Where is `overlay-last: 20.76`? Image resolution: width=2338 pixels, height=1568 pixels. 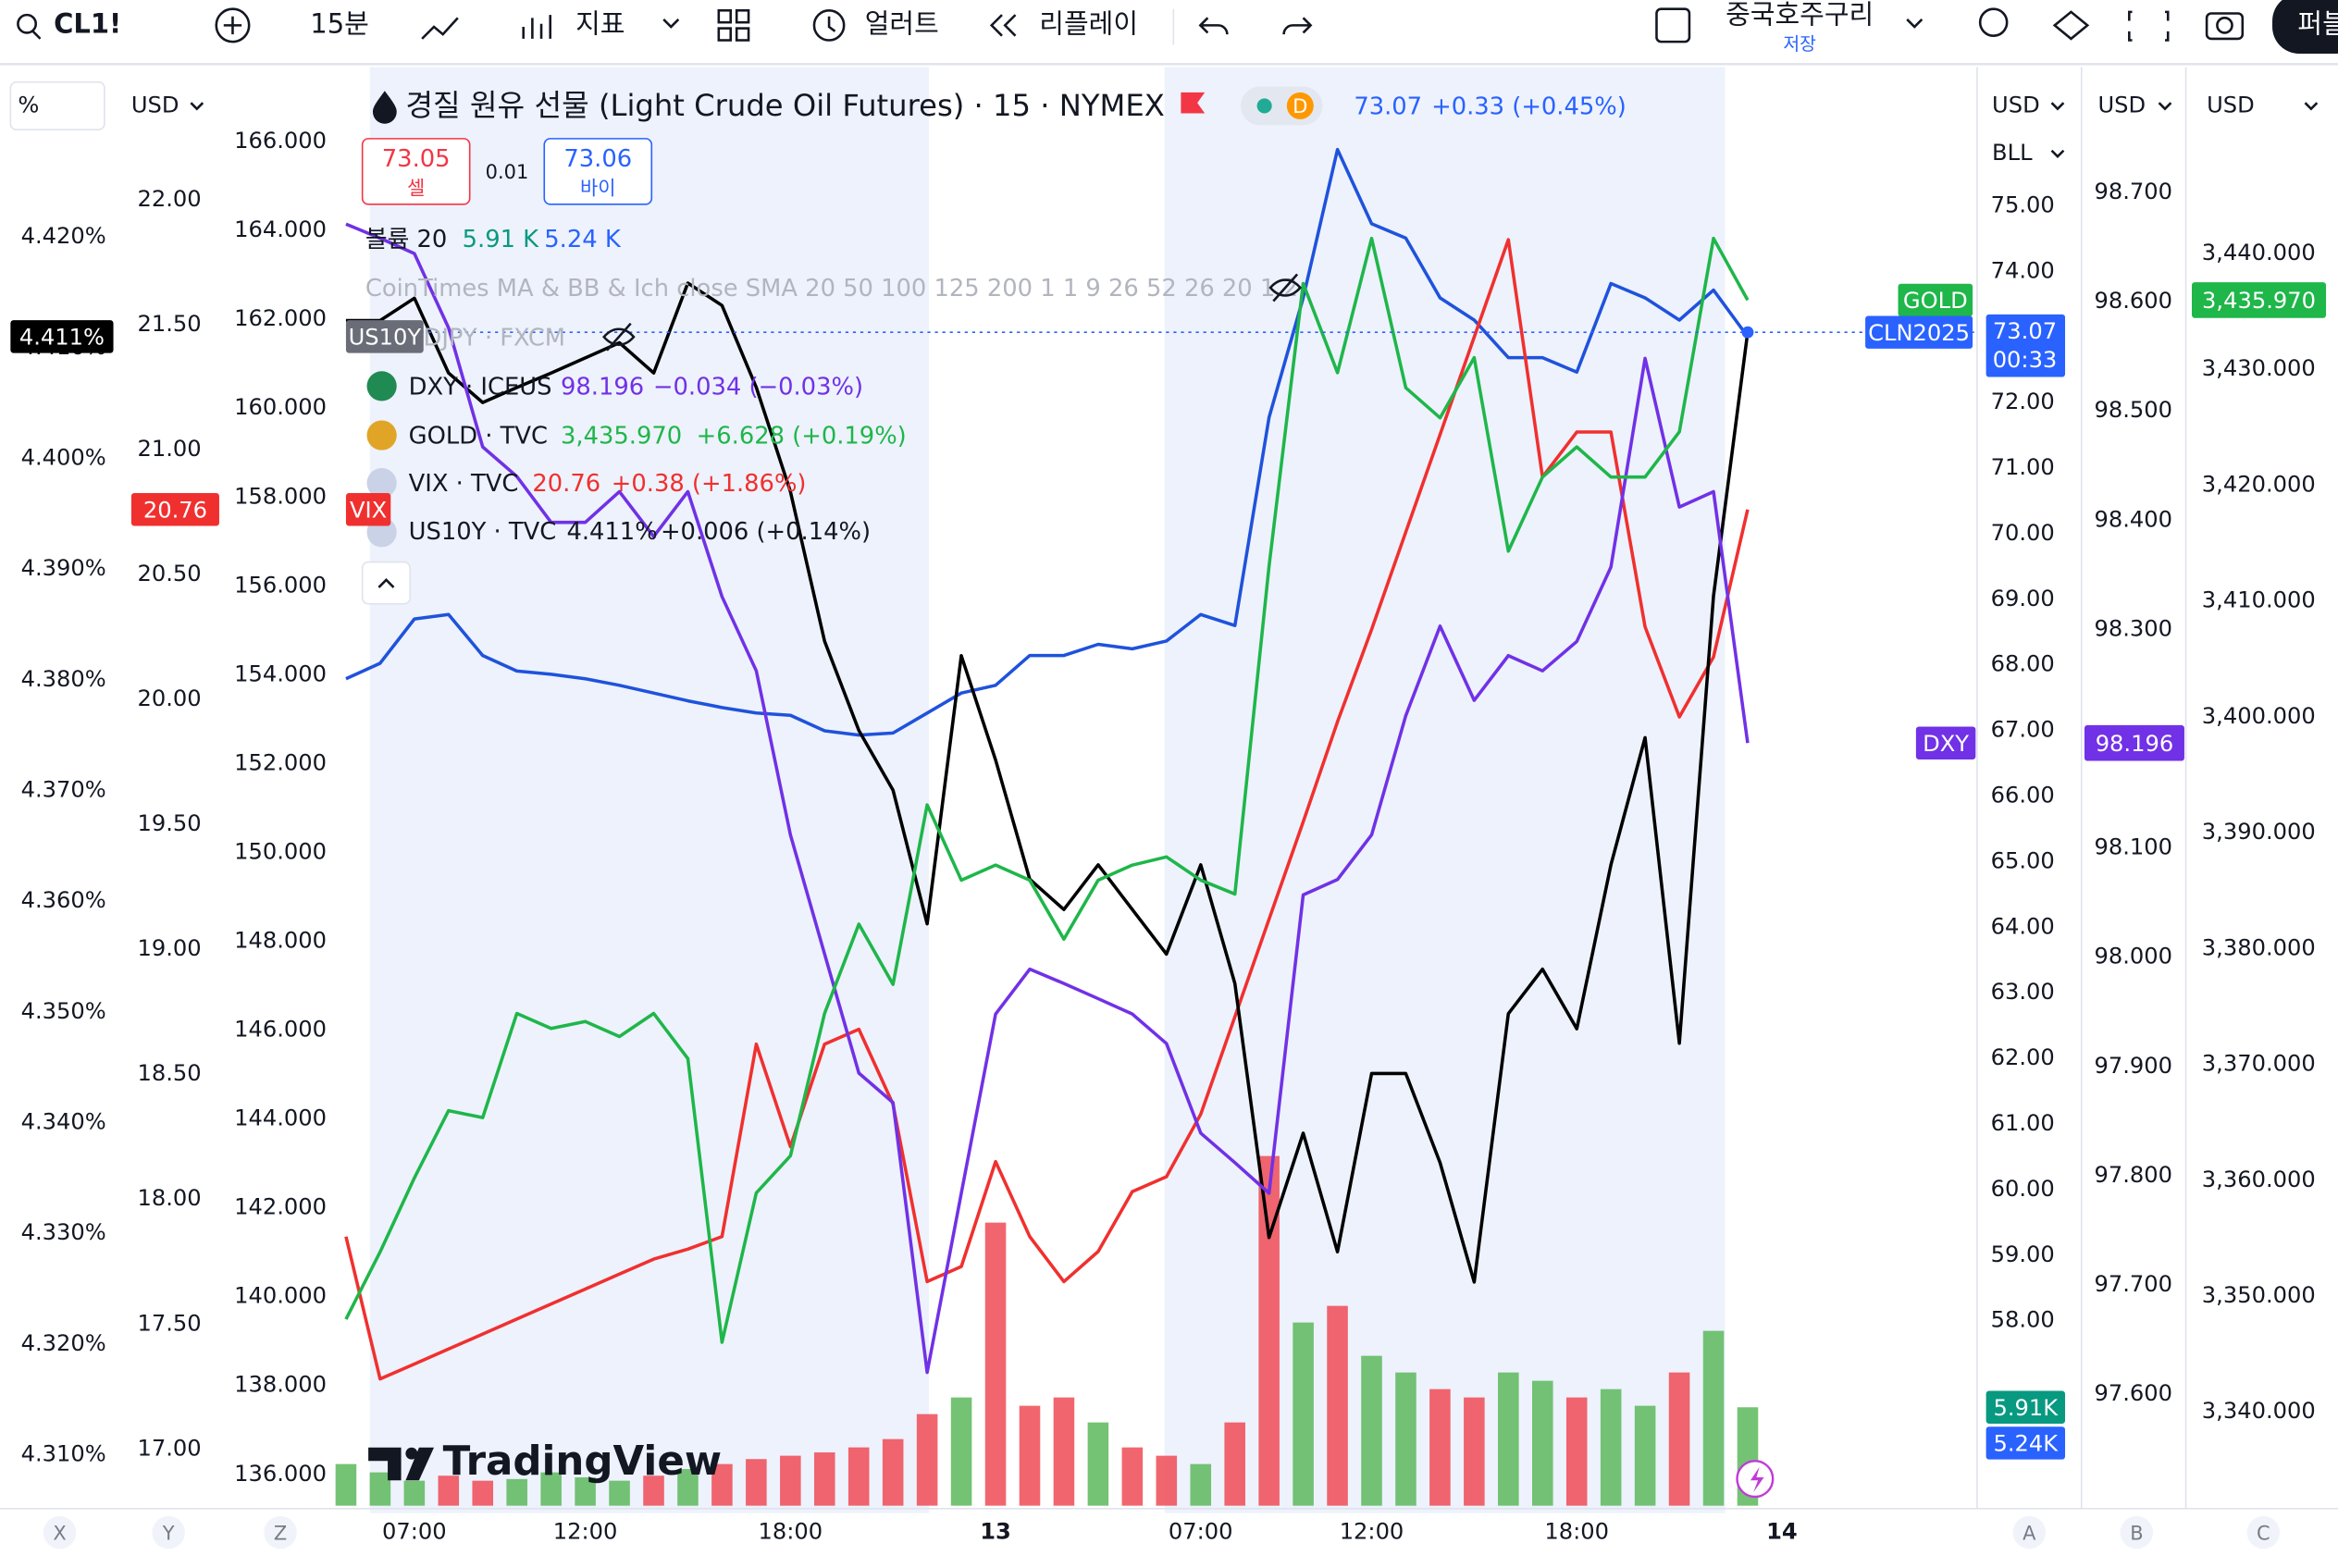 overlay-last: 20.76 is located at coordinates (566, 484).